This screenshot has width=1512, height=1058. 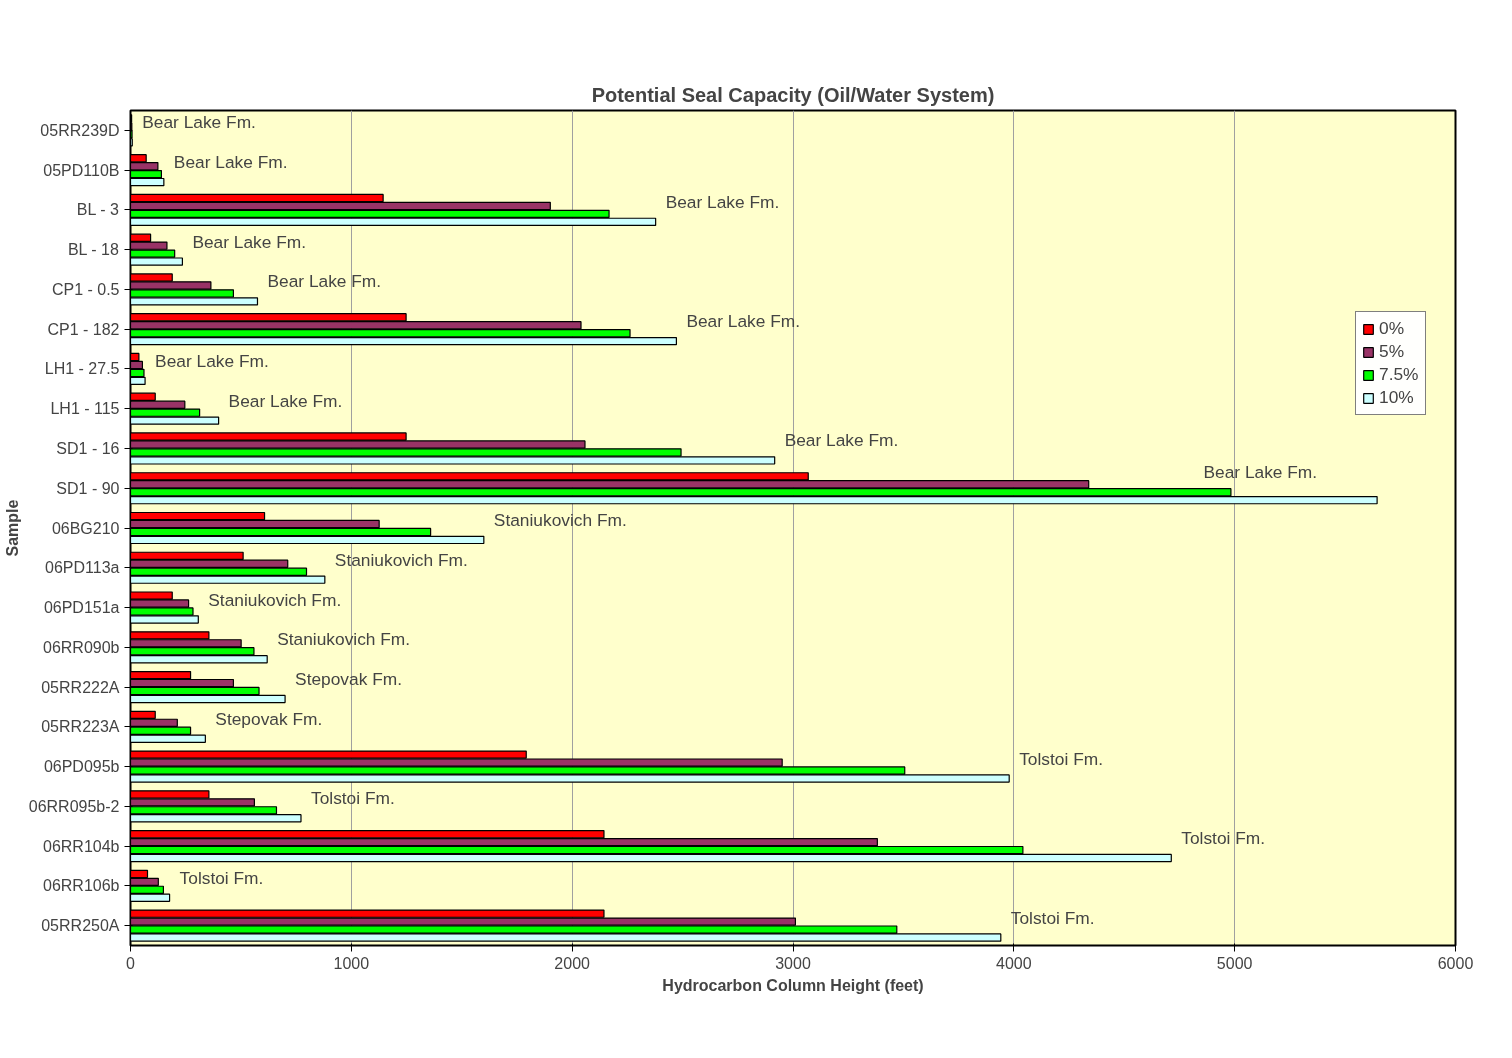 I want to click on legend-label: 0%, so click(x=1392, y=328).